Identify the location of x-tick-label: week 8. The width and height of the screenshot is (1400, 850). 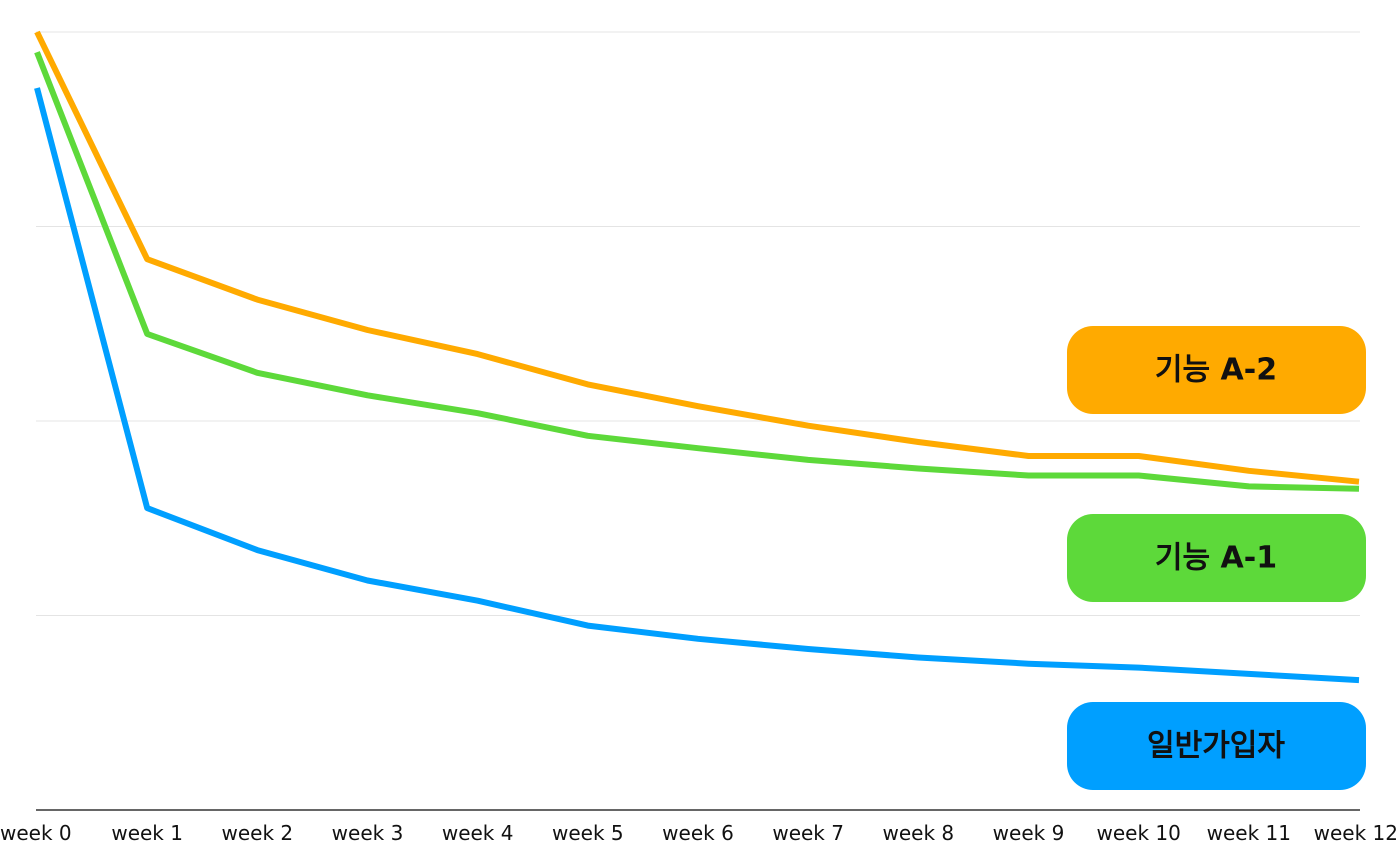
(919, 833).